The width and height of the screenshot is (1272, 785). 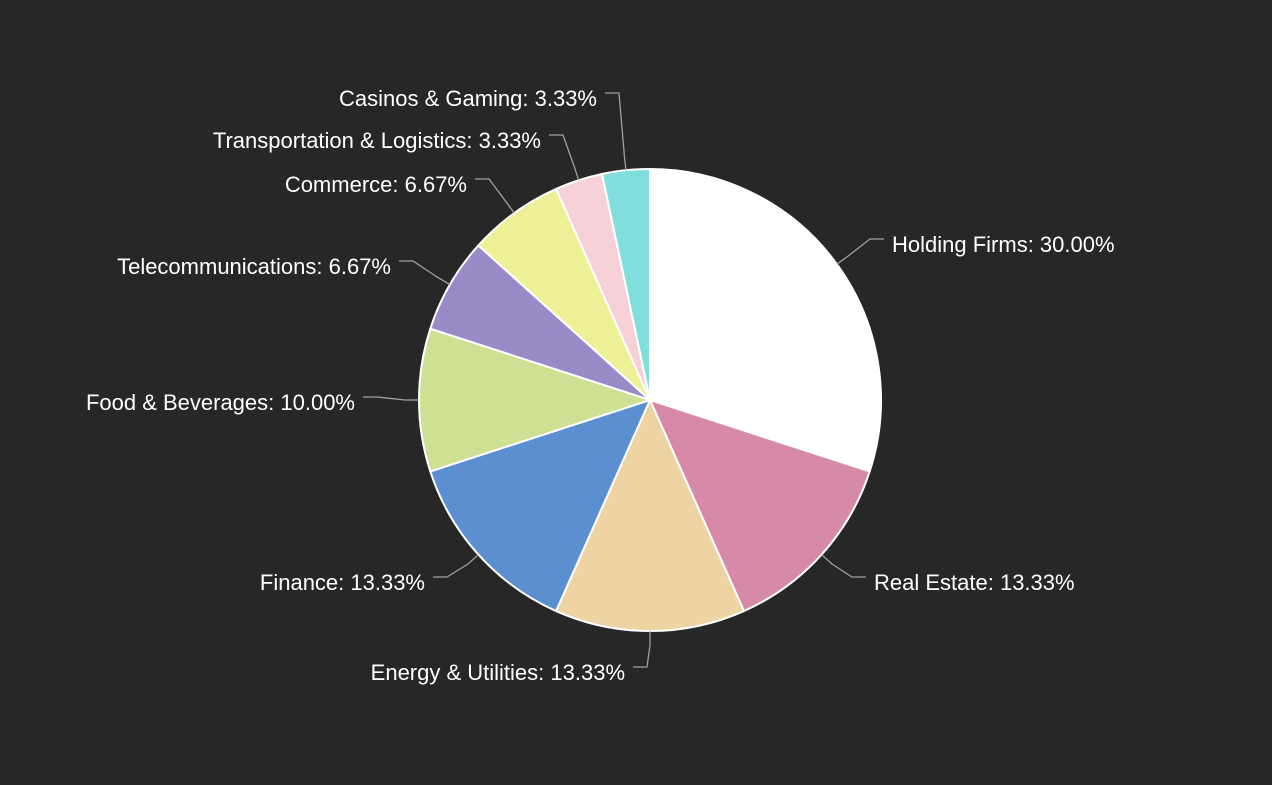 What do you see at coordinates (468, 98) in the screenshot?
I see `slice-label: Casinos & Gaming: 3.33%` at bounding box center [468, 98].